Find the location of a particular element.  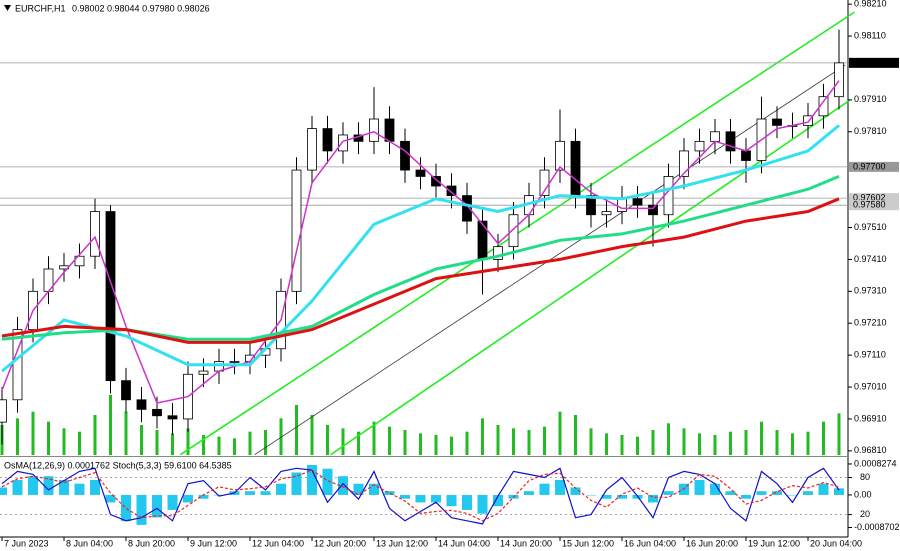

x-tick-label: 12 Jun 04:00 is located at coordinates (278, 543).